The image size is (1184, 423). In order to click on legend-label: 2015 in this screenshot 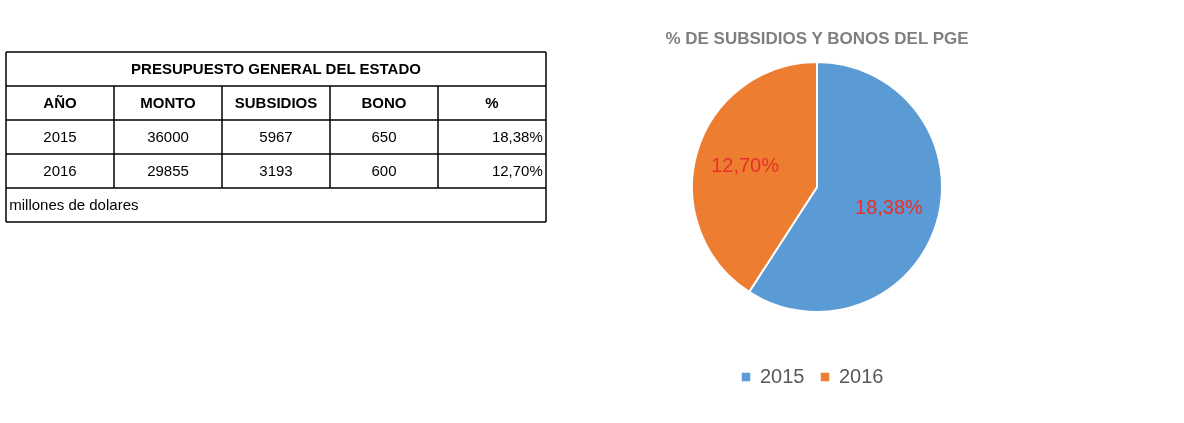, I will do `click(782, 376)`.